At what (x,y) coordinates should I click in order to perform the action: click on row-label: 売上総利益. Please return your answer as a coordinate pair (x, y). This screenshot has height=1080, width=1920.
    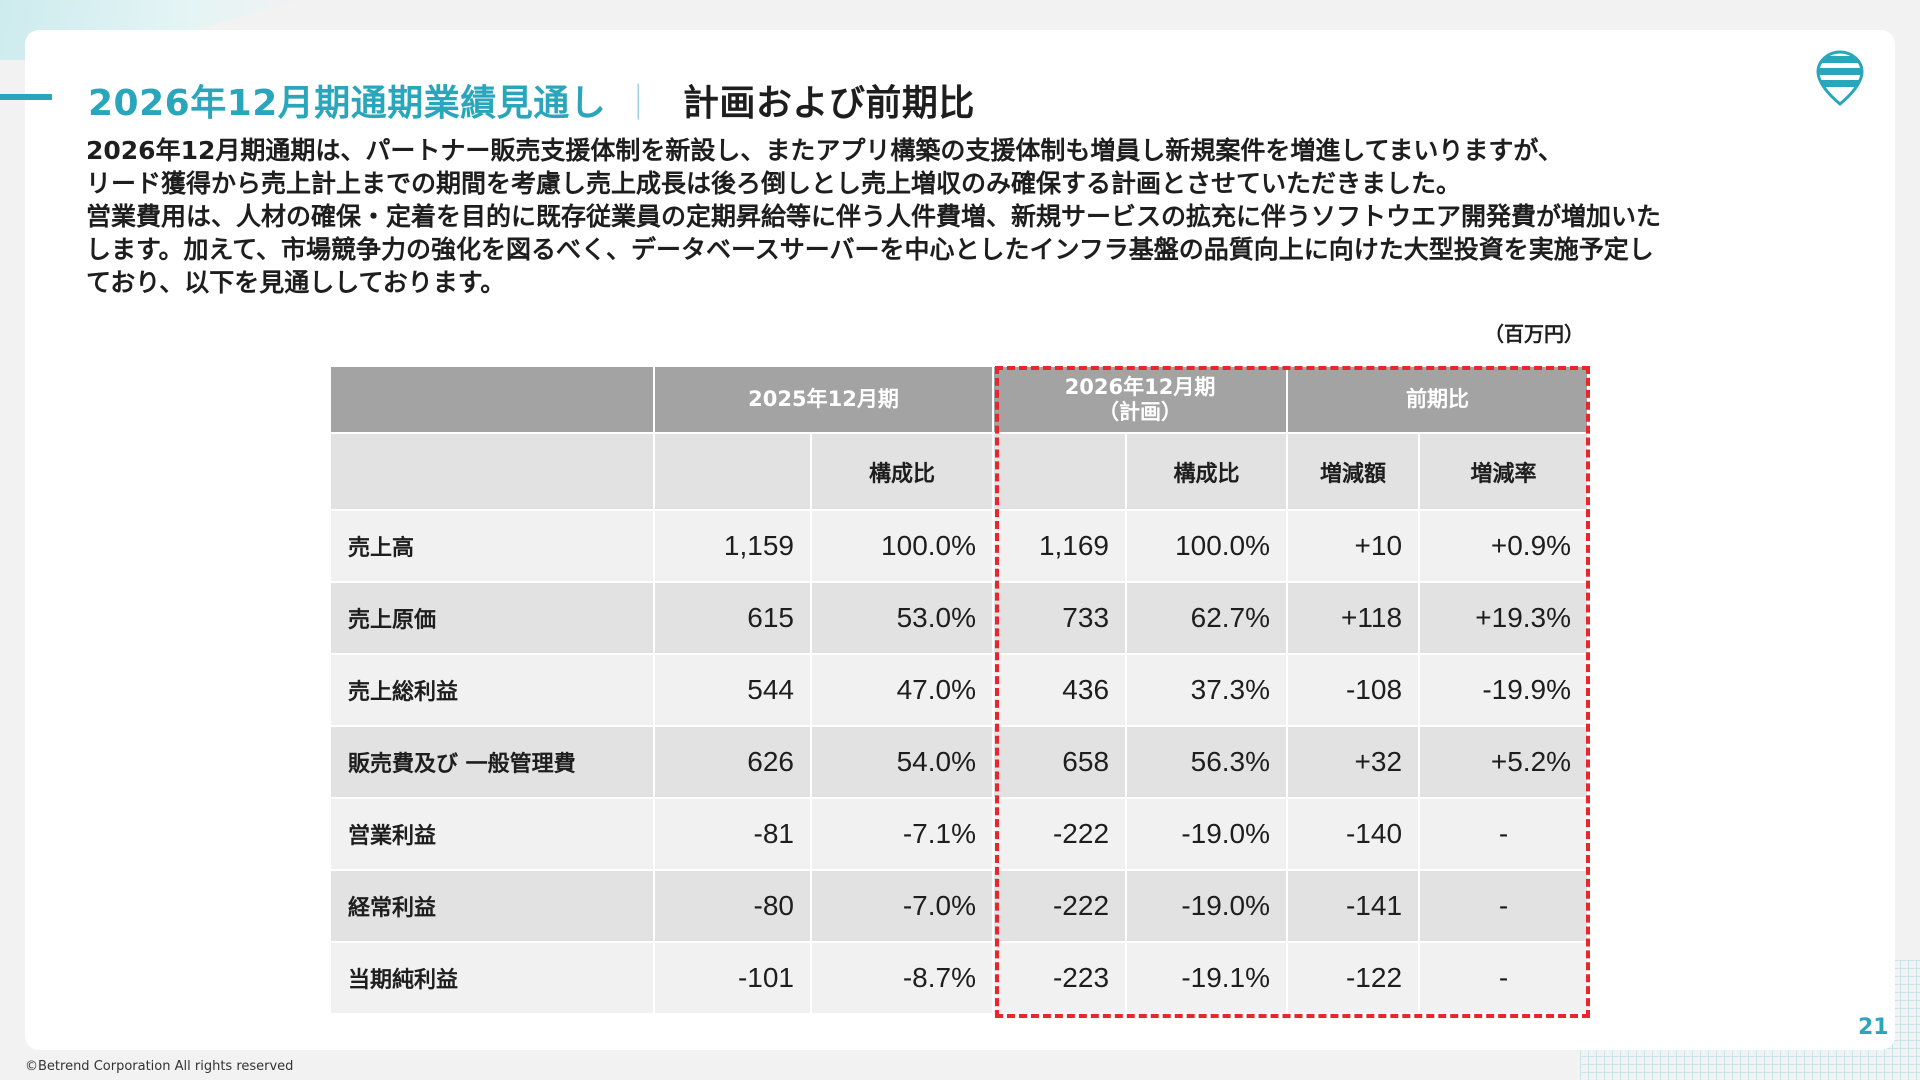
    Looking at the image, I should click on (493, 691).